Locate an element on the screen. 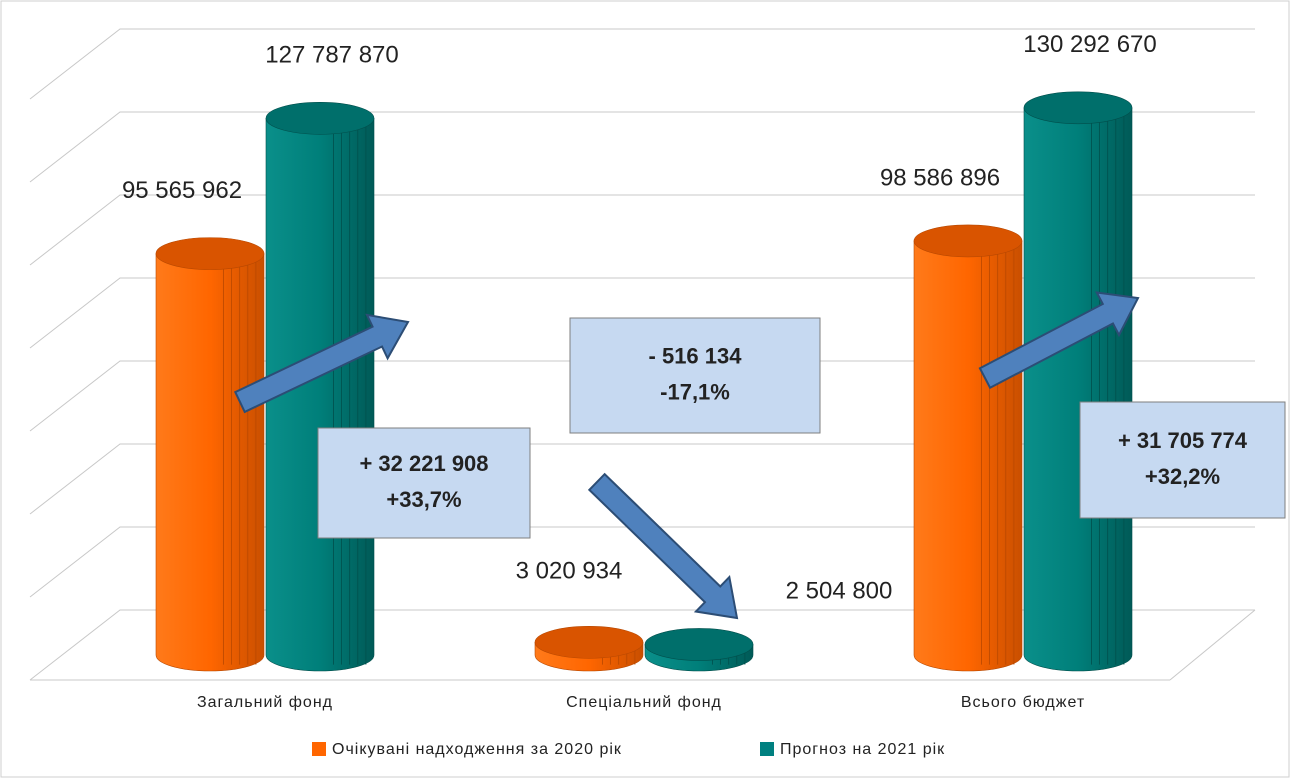  annotation-text: +32,2% is located at coordinates (1182, 476).